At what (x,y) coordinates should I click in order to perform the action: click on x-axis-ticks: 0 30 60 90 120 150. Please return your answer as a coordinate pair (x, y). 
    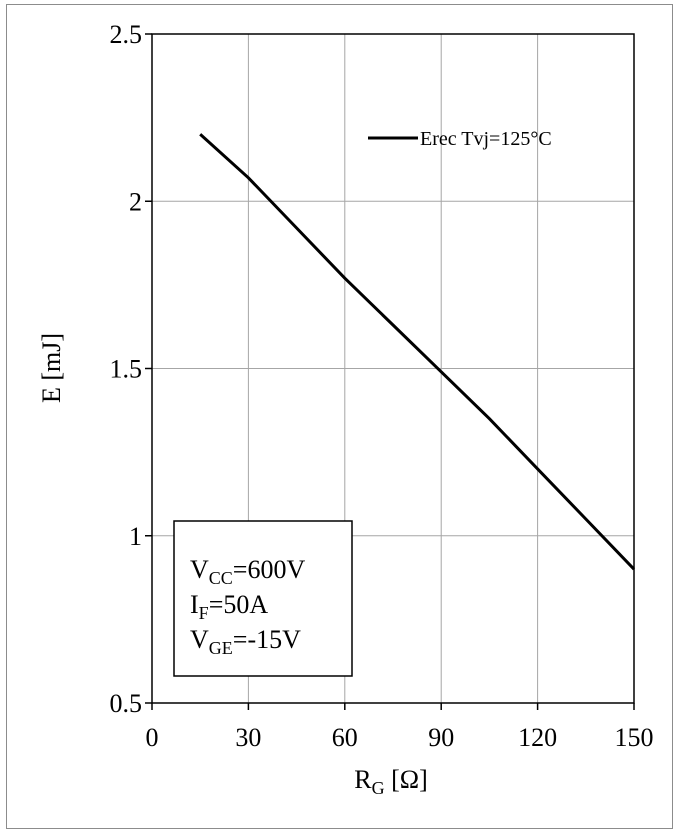
    Looking at the image, I should click on (400, 727).